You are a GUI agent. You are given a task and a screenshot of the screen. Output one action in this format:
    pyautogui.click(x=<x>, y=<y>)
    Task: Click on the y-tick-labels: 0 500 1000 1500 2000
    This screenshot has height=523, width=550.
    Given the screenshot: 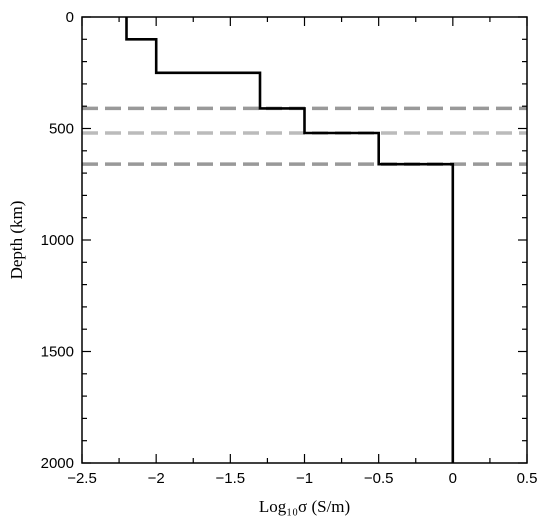 What is the action you would take?
    pyautogui.click(x=57, y=240)
    